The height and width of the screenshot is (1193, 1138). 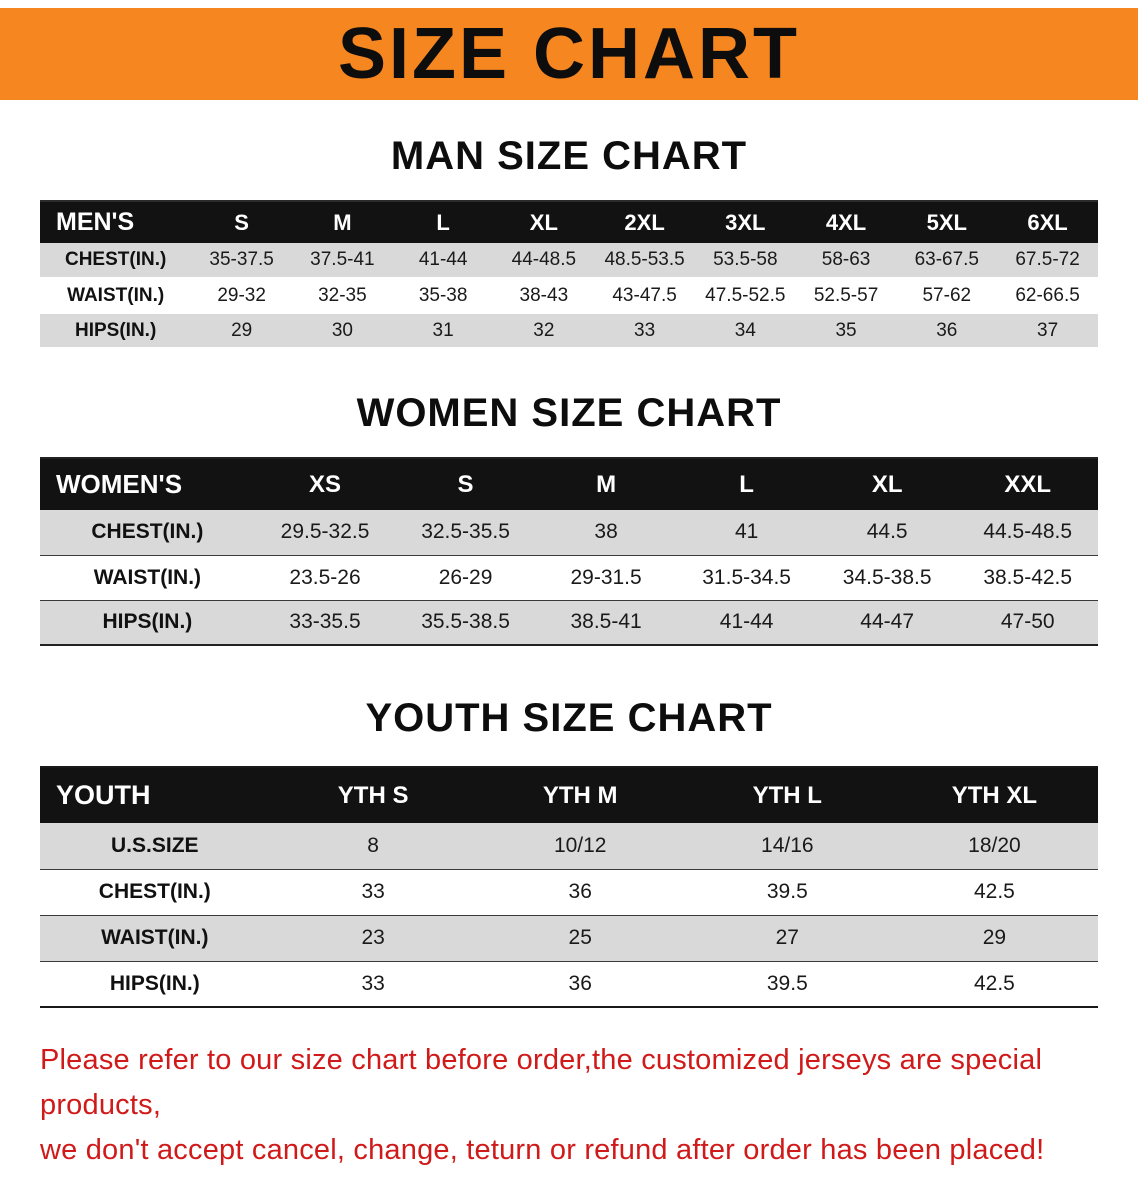 What do you see at coordinates (746, 532) in the screenshot?
I see `value-cell: 41` at bounding box center [746, 532].